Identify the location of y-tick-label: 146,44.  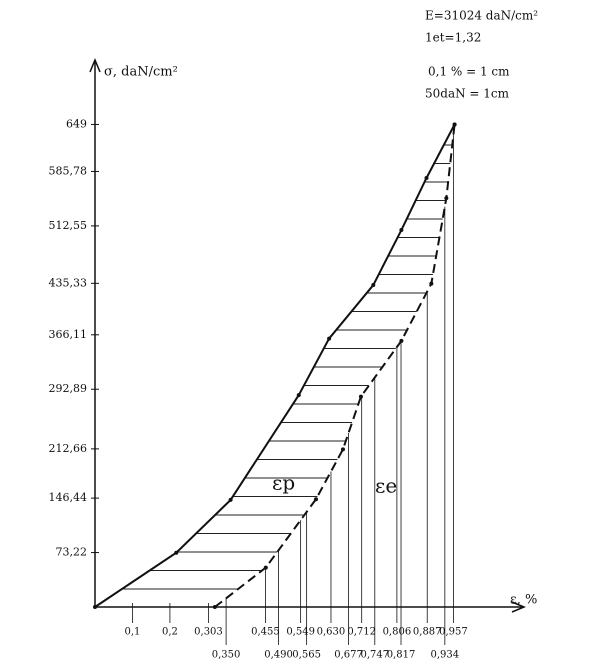
(68, 497).